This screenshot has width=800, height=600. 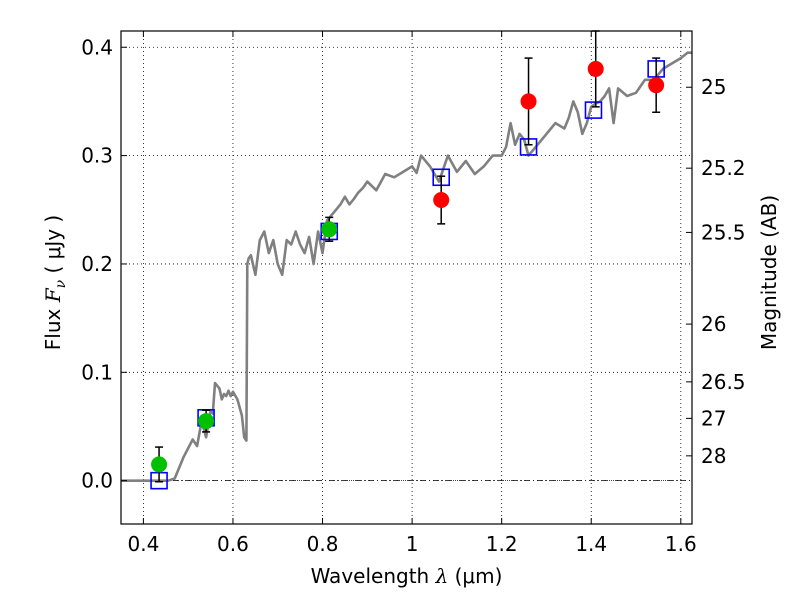 I want to click on x-tick-label: 1.2, so click(x=502, y=544).